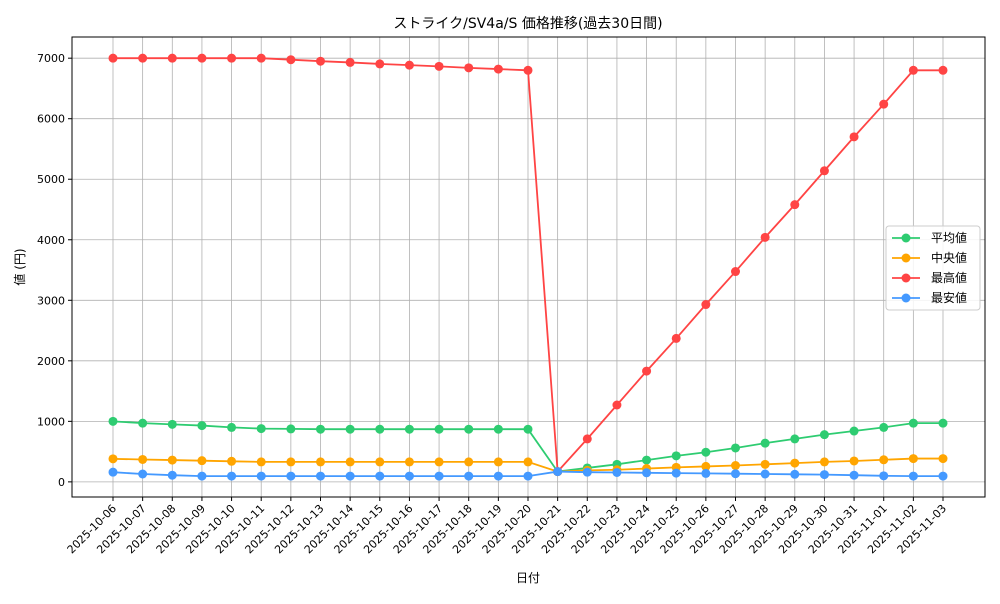  What do you see at coordinates (51, 421) in the screenshot?
I see `y-tick-label: 1000` at bounding box center [51, 421].